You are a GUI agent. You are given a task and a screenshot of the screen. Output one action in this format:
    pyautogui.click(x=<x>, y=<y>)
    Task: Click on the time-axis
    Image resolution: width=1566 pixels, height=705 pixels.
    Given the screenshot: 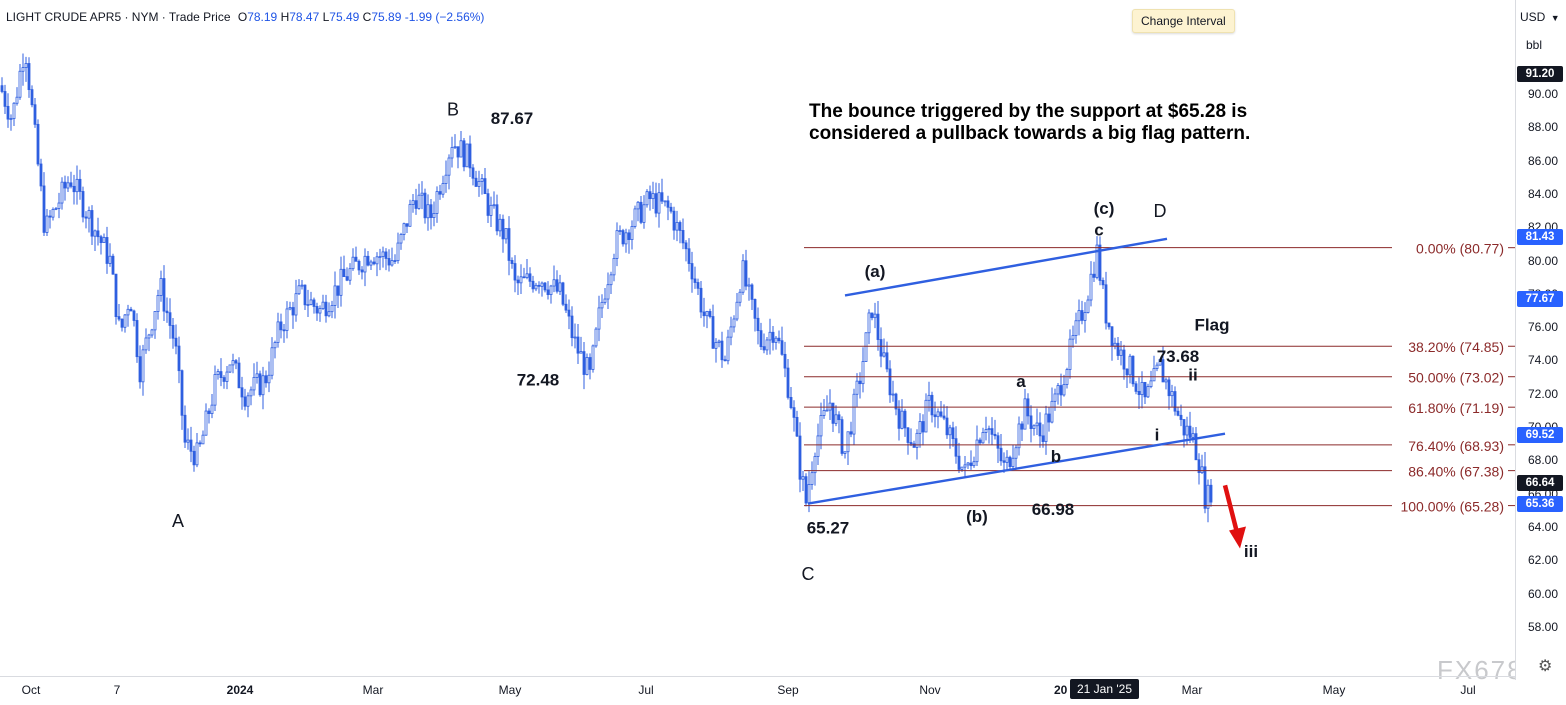 What is the action you would take?
    pyautogui.click(x=757, y=678)
    